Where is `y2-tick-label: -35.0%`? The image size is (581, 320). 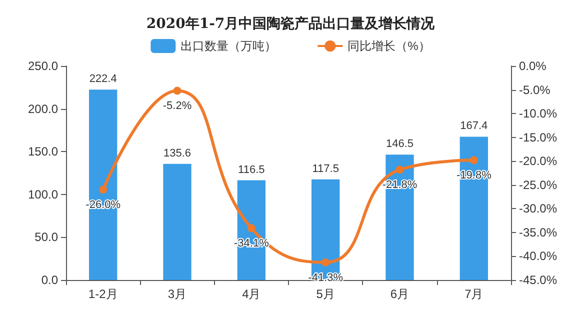 y2-tick-label: -35.0% is located at coordinates (538, 232).